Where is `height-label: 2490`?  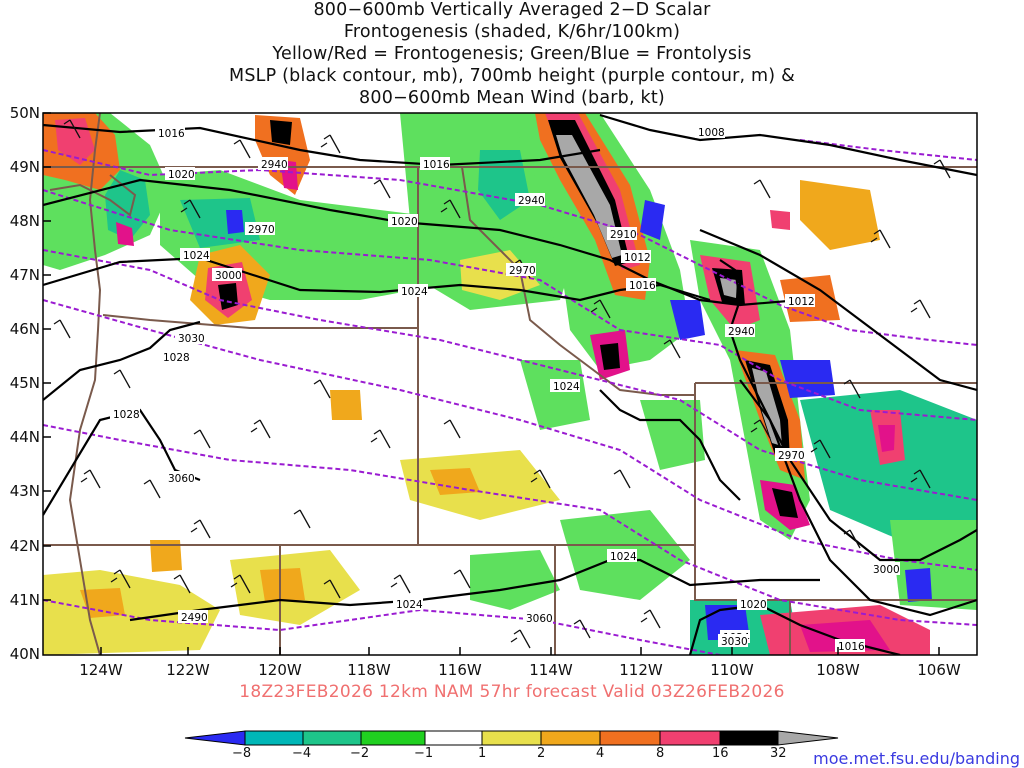
height-label: 2490 is located at coordinates (194, 618).